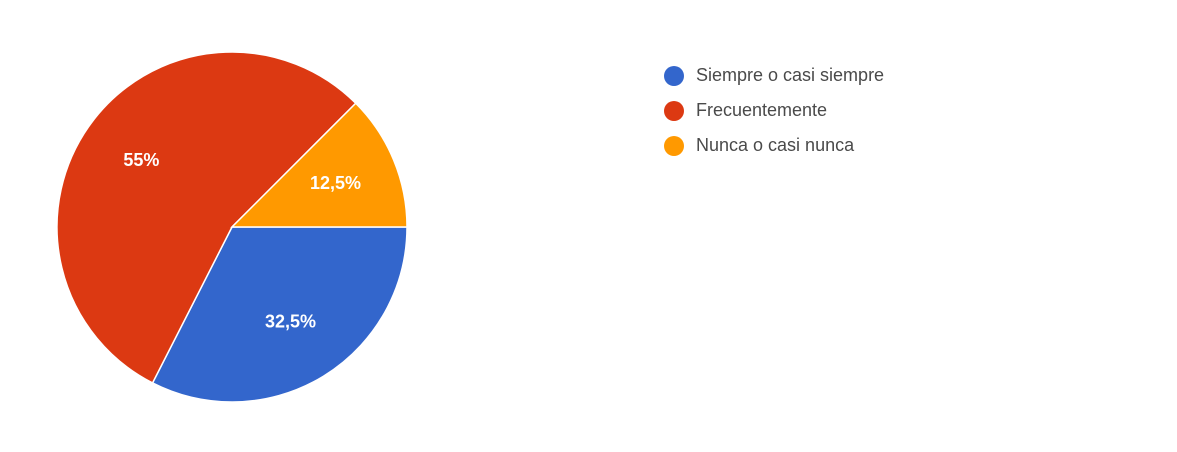 The image size is (1177, 452). Describe the element at coordinates (762, 110) in the screenshot. I see `legend-label-1: Frecuentemente` at that location.